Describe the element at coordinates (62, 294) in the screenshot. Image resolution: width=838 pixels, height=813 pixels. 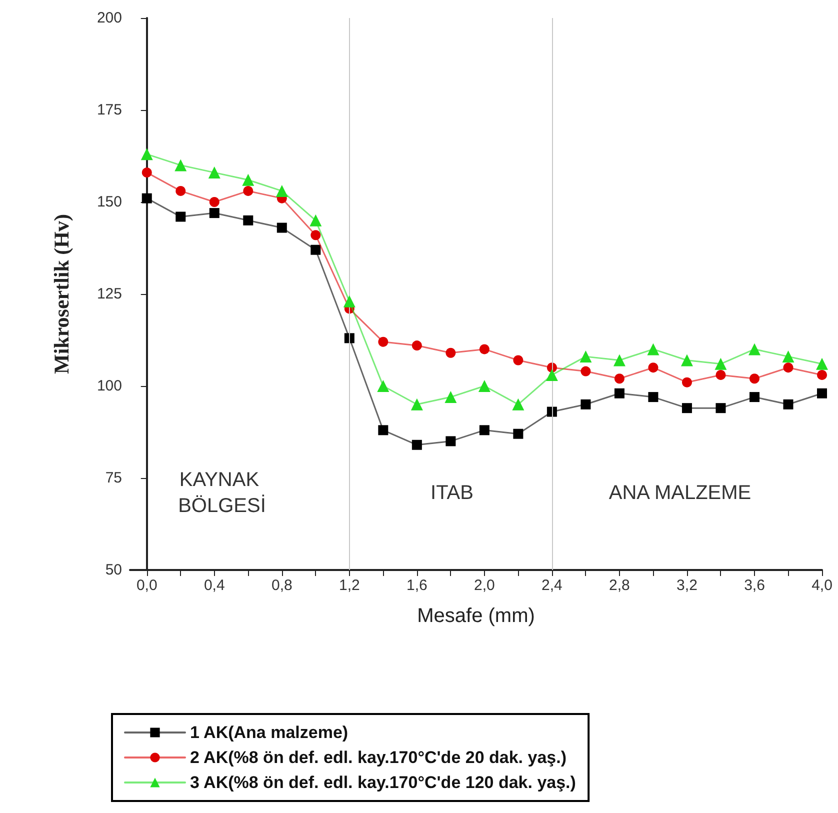
I see `y-axis-title: Mikrosertlik (Hv)` at that location.